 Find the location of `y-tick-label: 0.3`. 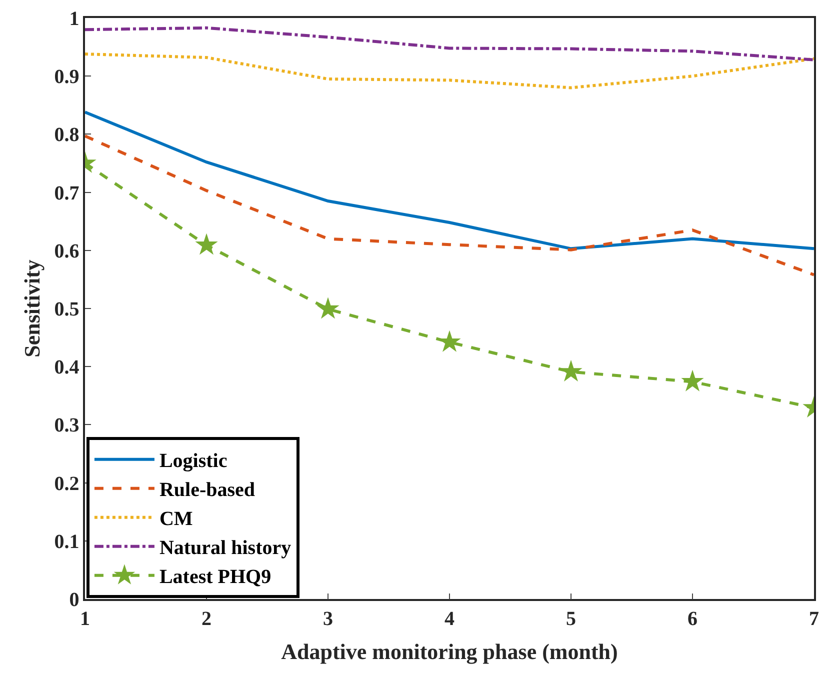

y-tick-label: 0.3 is located at coordinates (67, 425).